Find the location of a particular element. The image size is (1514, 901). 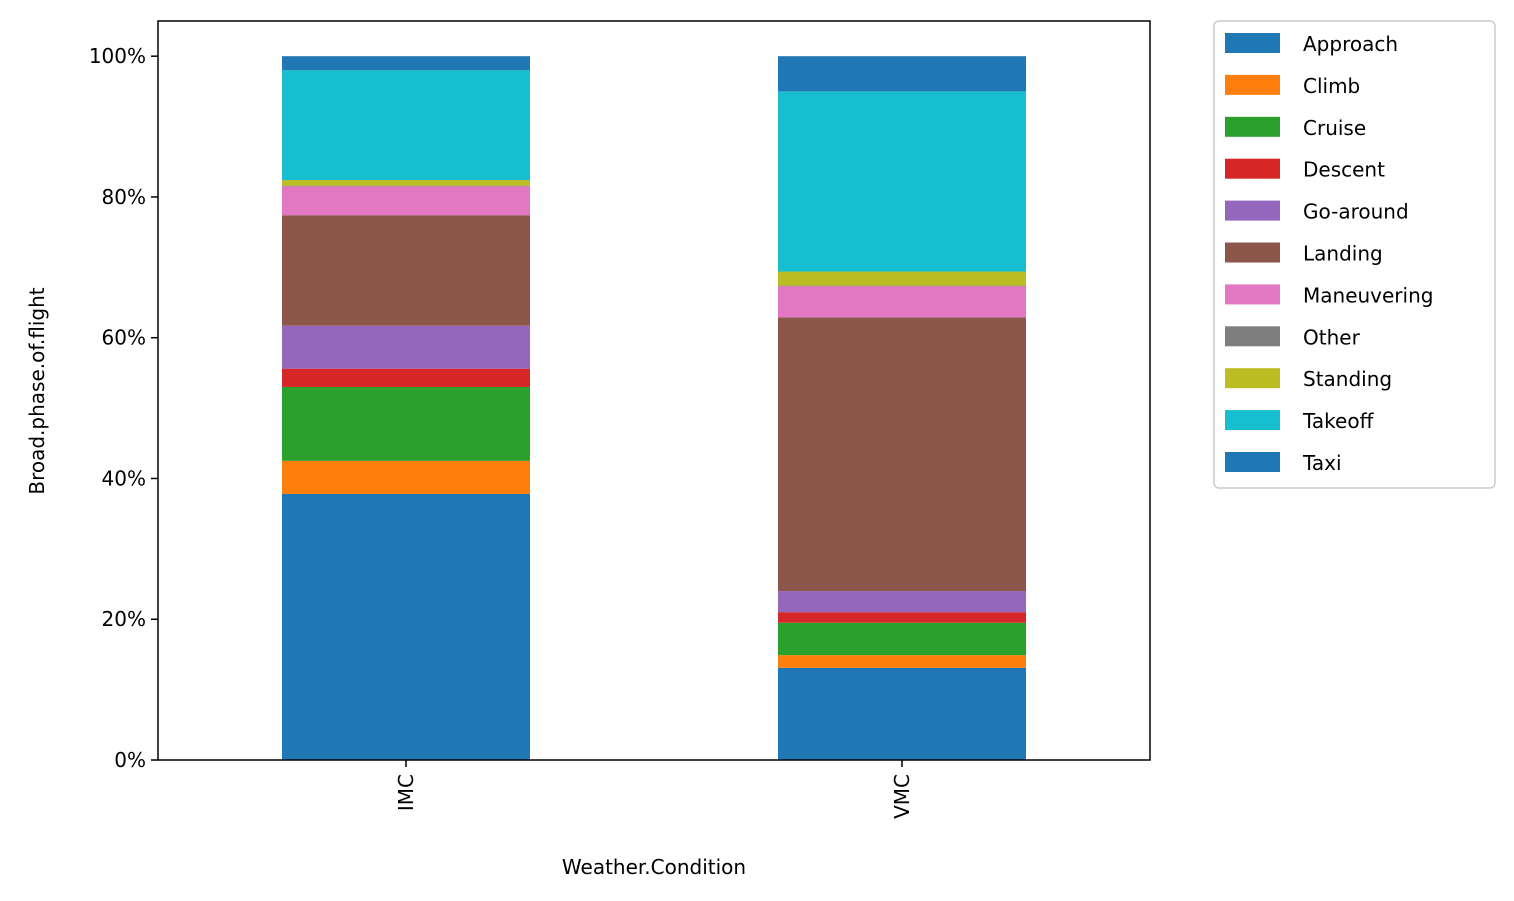

bar-segment-vmc-maneuvering is located at coordinates (902, 302).